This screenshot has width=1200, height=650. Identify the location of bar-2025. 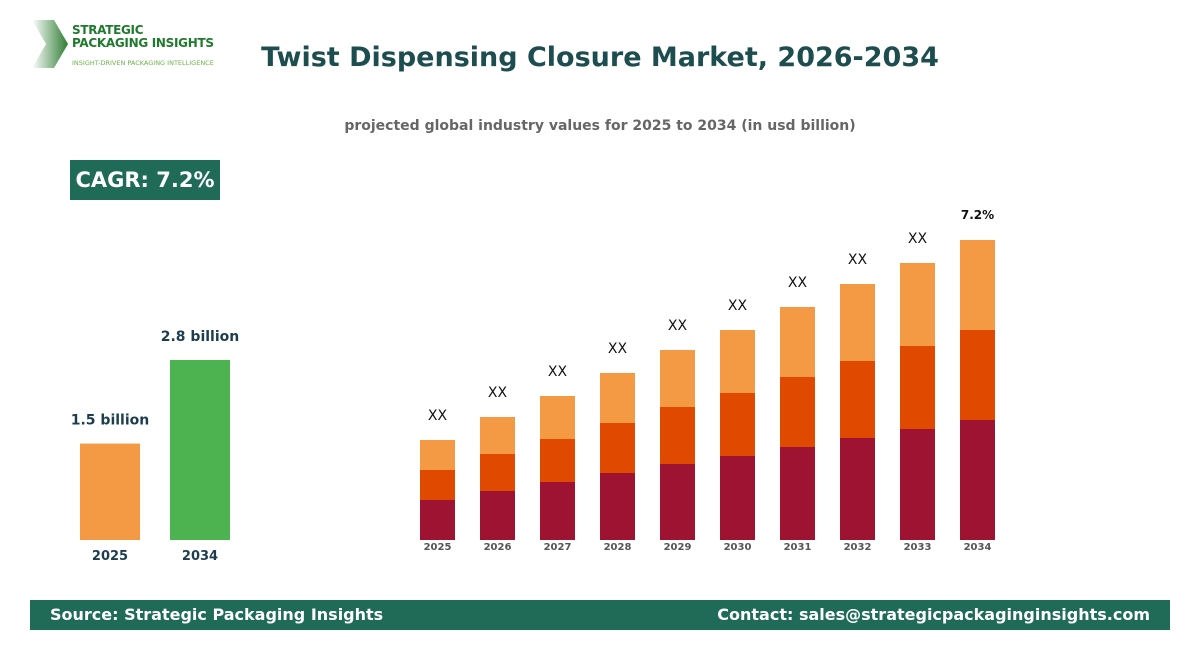
(110, 491).